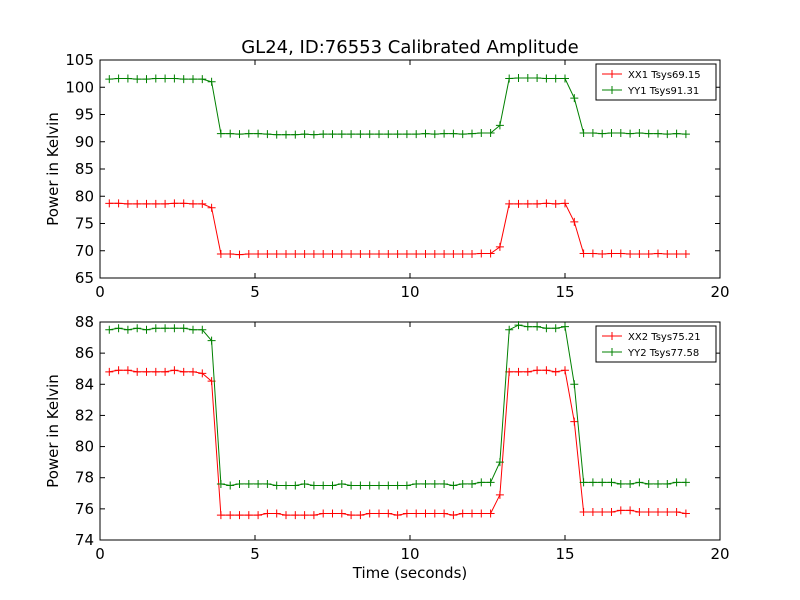 This screenshot has height=600, width=800. What do you see at coordinates (656, 82) in the screenshot?
I see `legend: XX1 Tsys69.15 YY1 Tsys91.31` at bounding box center [656, 82].